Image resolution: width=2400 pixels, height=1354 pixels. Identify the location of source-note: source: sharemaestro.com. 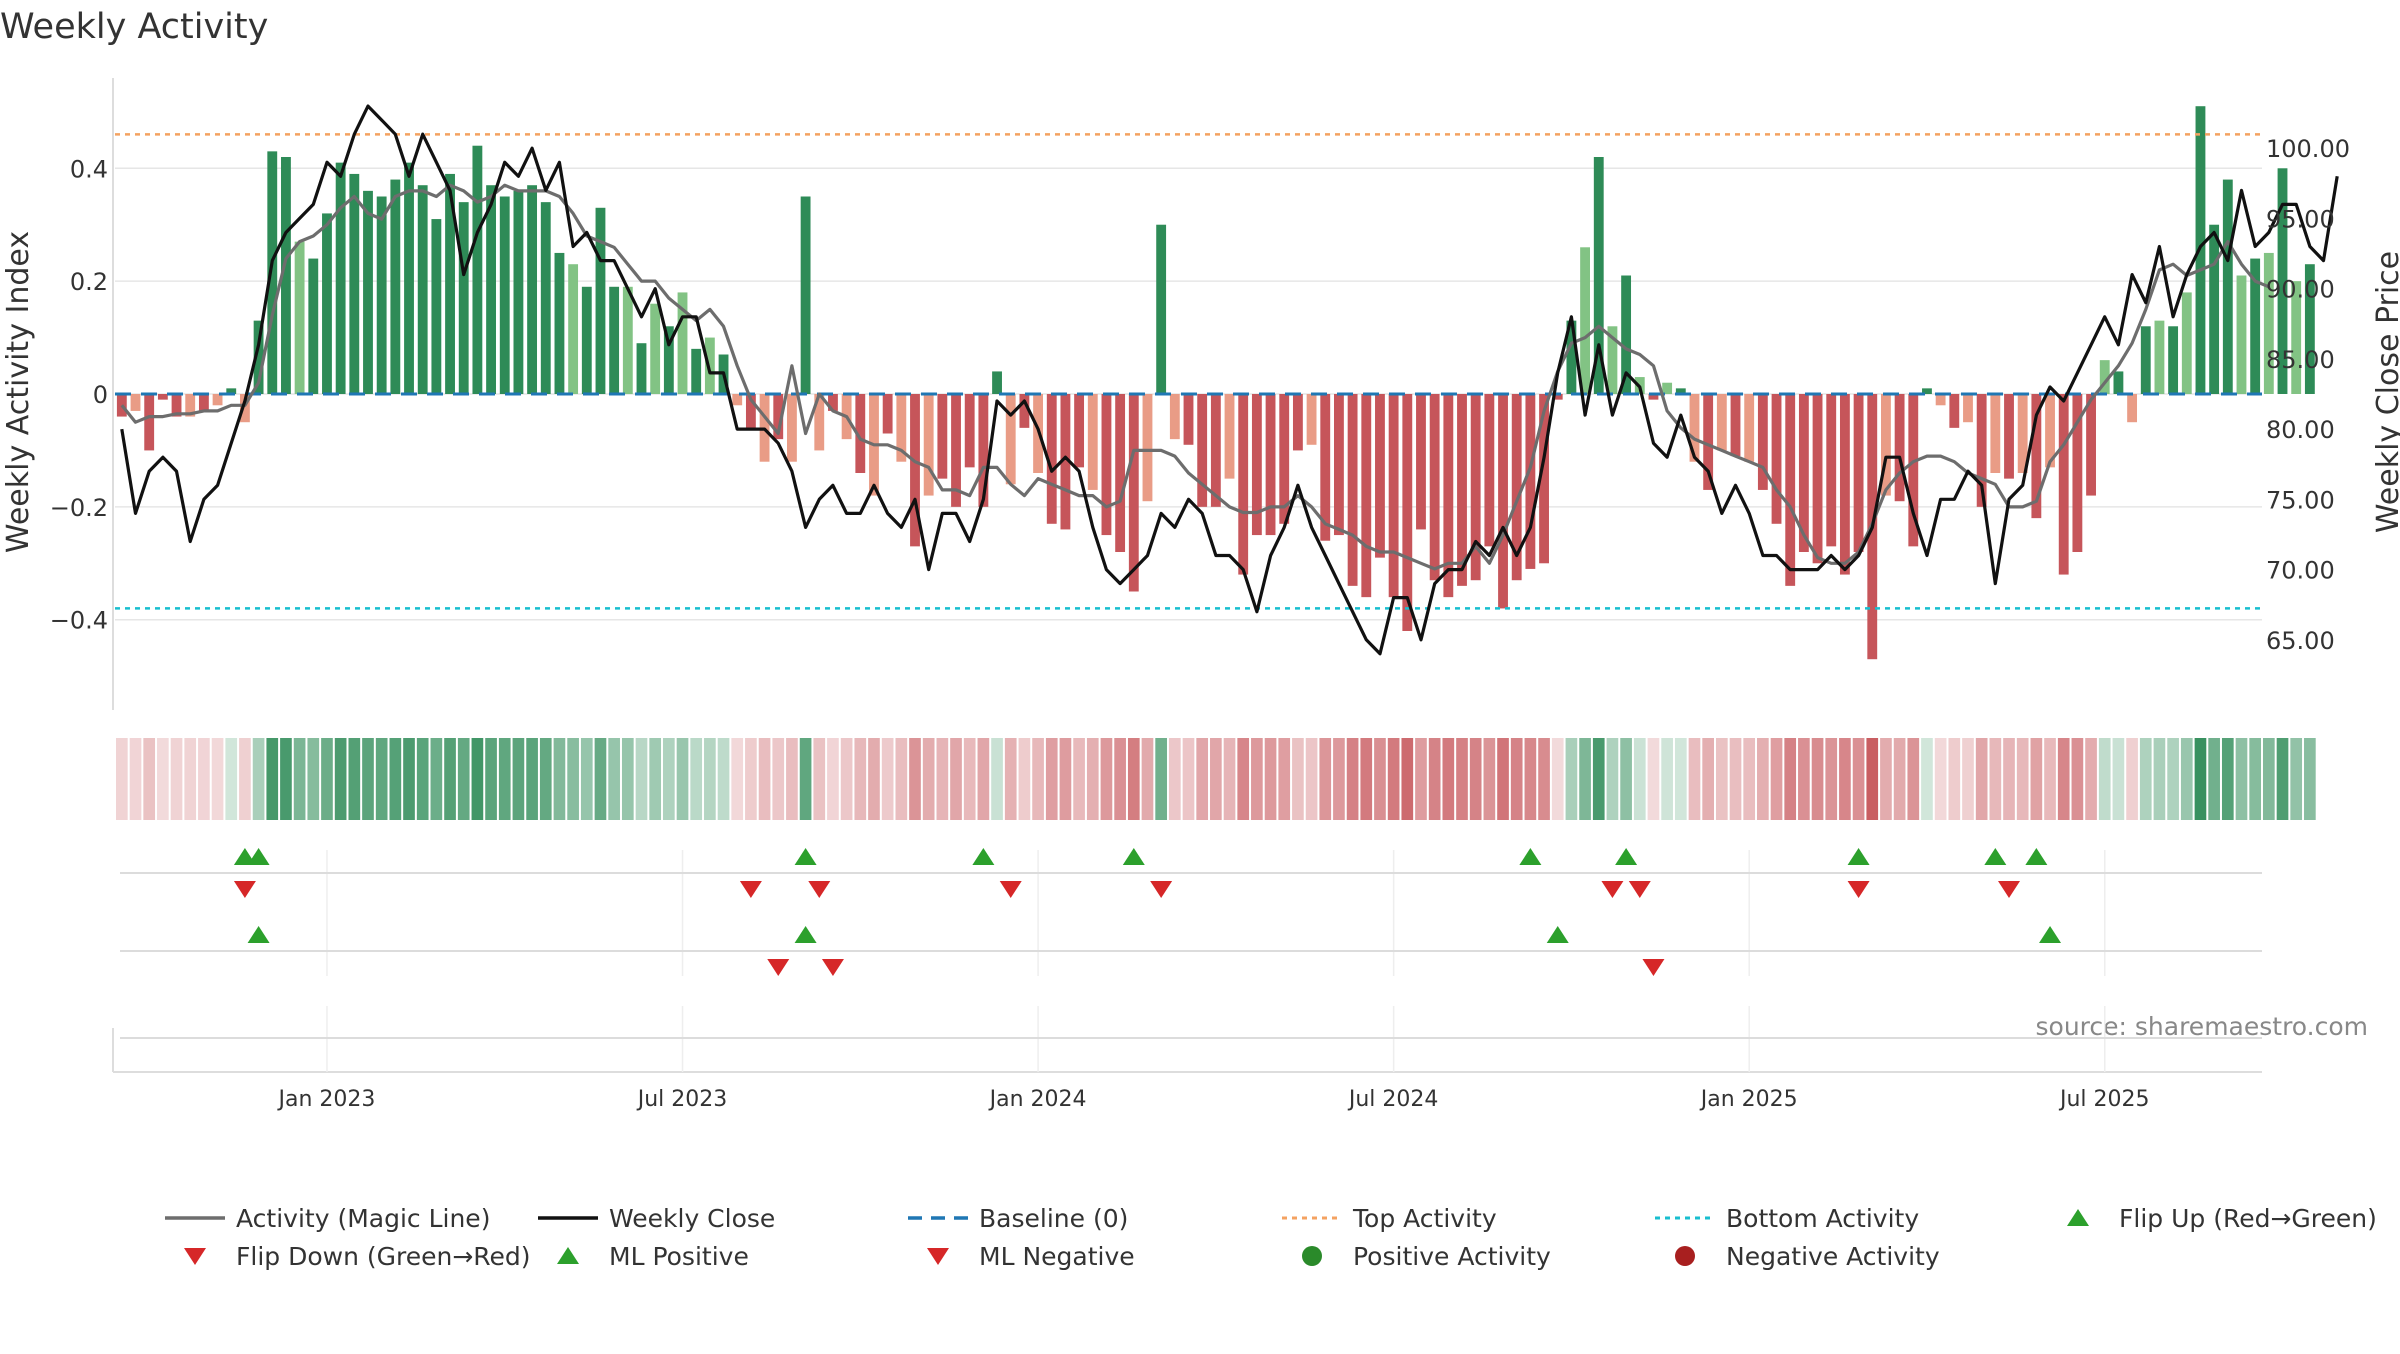
(2202, 1026).